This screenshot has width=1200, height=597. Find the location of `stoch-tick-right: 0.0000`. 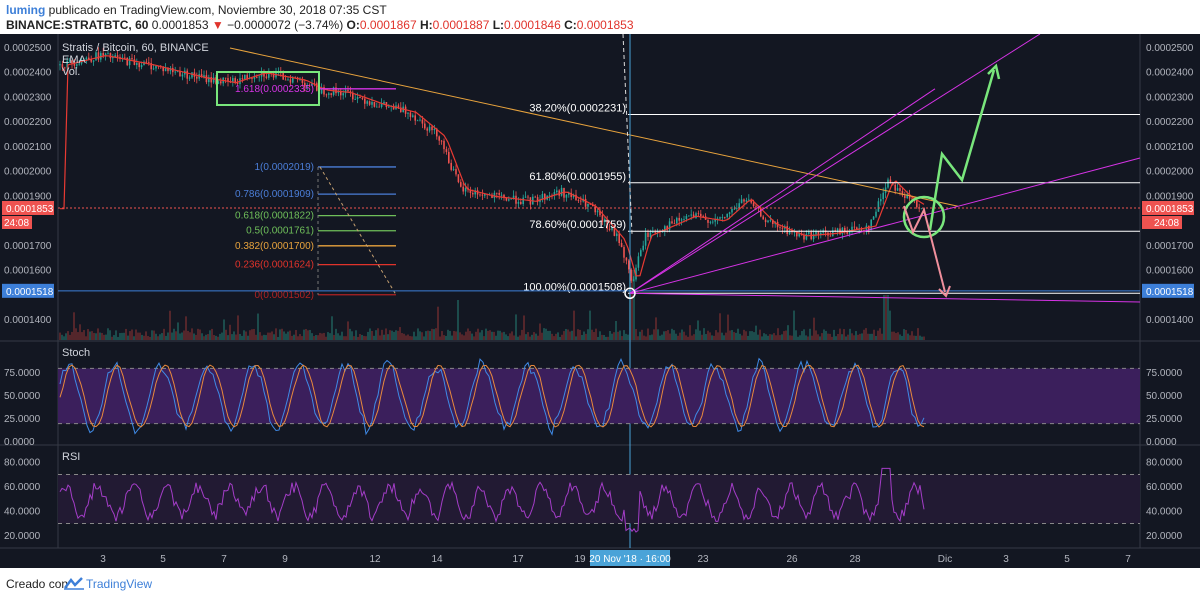

stoch-tick-right: 0.0000 is located at coordinates (1161, 442).